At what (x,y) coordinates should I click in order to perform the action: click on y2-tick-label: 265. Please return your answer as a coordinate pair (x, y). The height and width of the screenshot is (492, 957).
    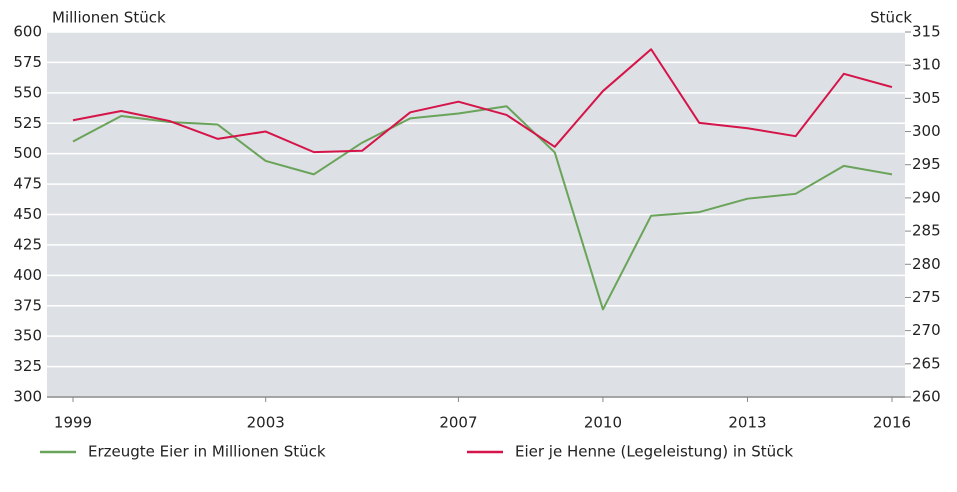
    Looking at the image, I should click on (926, 363).